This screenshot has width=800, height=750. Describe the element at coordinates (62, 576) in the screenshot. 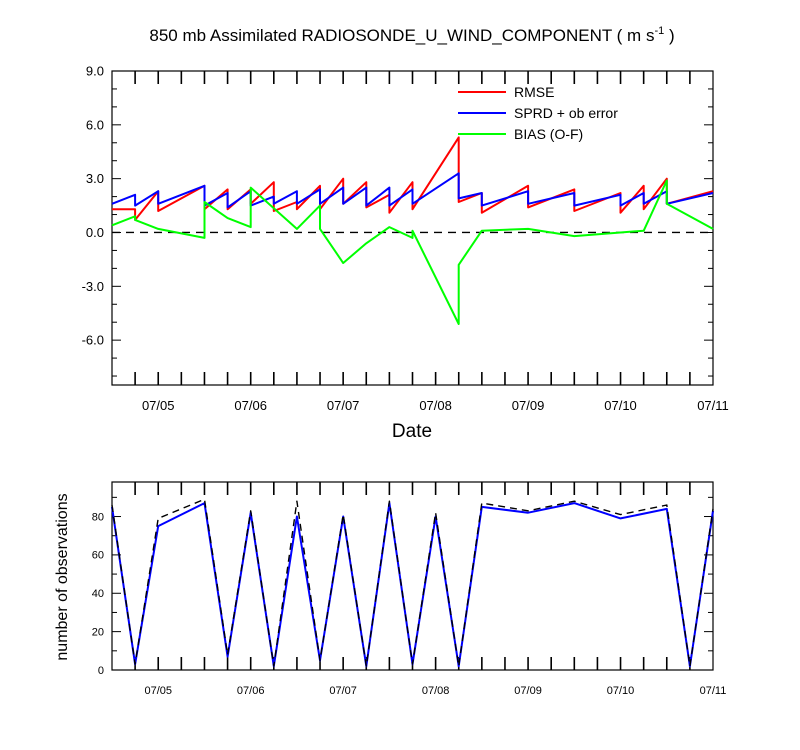

I see `bottom-y-axis-label: number of observations` at that location.